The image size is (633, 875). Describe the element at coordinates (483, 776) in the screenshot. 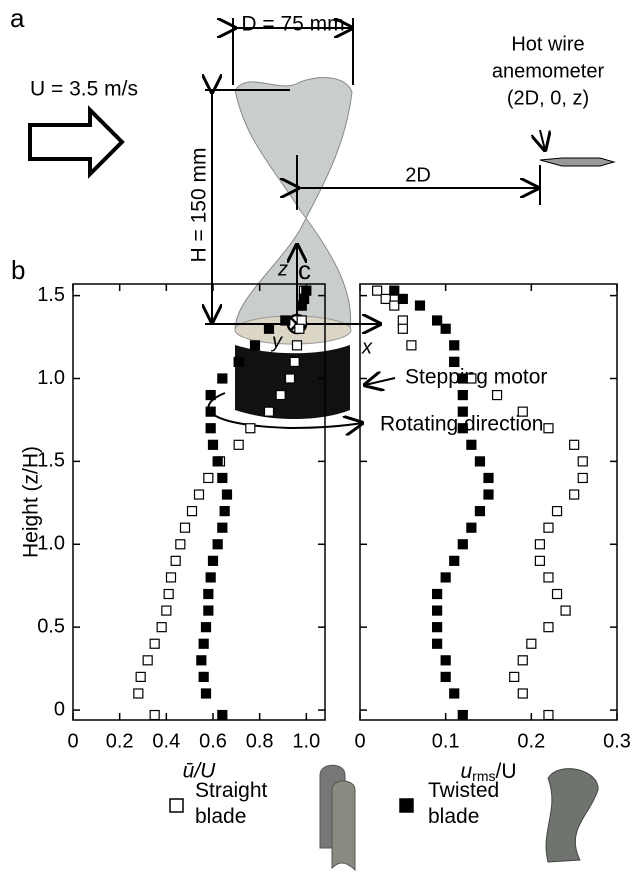

I see `x-axis-label-part: rms` at that location.